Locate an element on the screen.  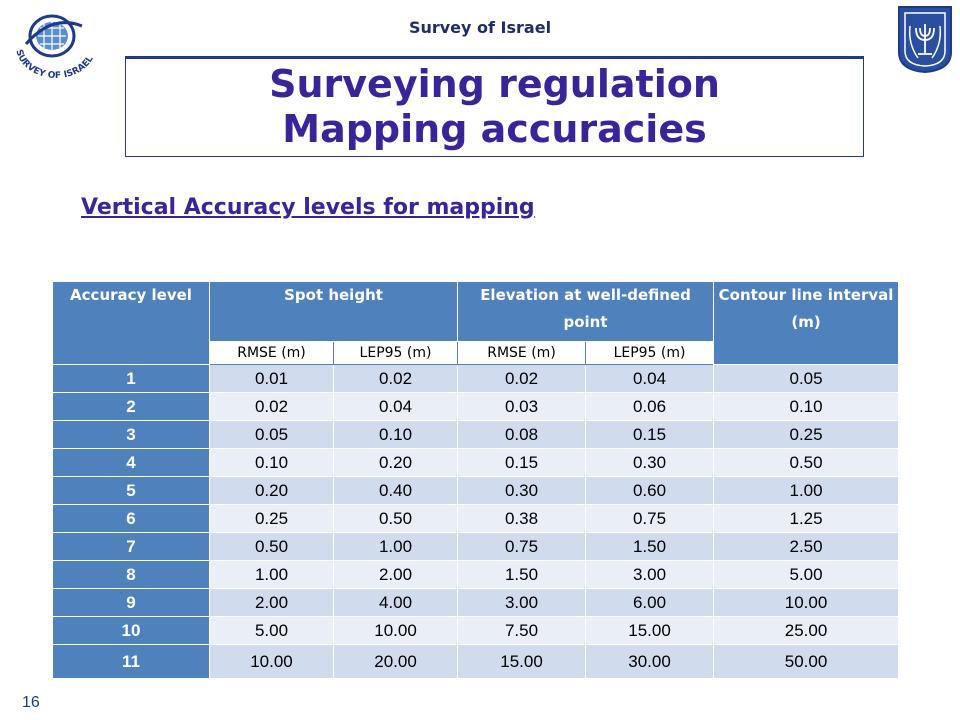
title-box: Surveying regulation Mapping accuracies is located at coordinates (494, 107).